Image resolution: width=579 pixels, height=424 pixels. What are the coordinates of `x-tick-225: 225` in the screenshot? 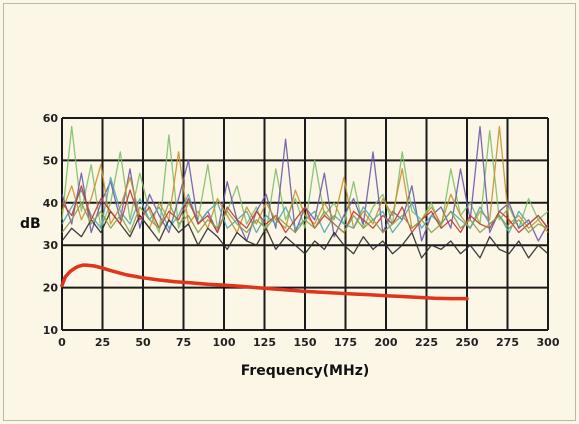 It's located at (426, 342).